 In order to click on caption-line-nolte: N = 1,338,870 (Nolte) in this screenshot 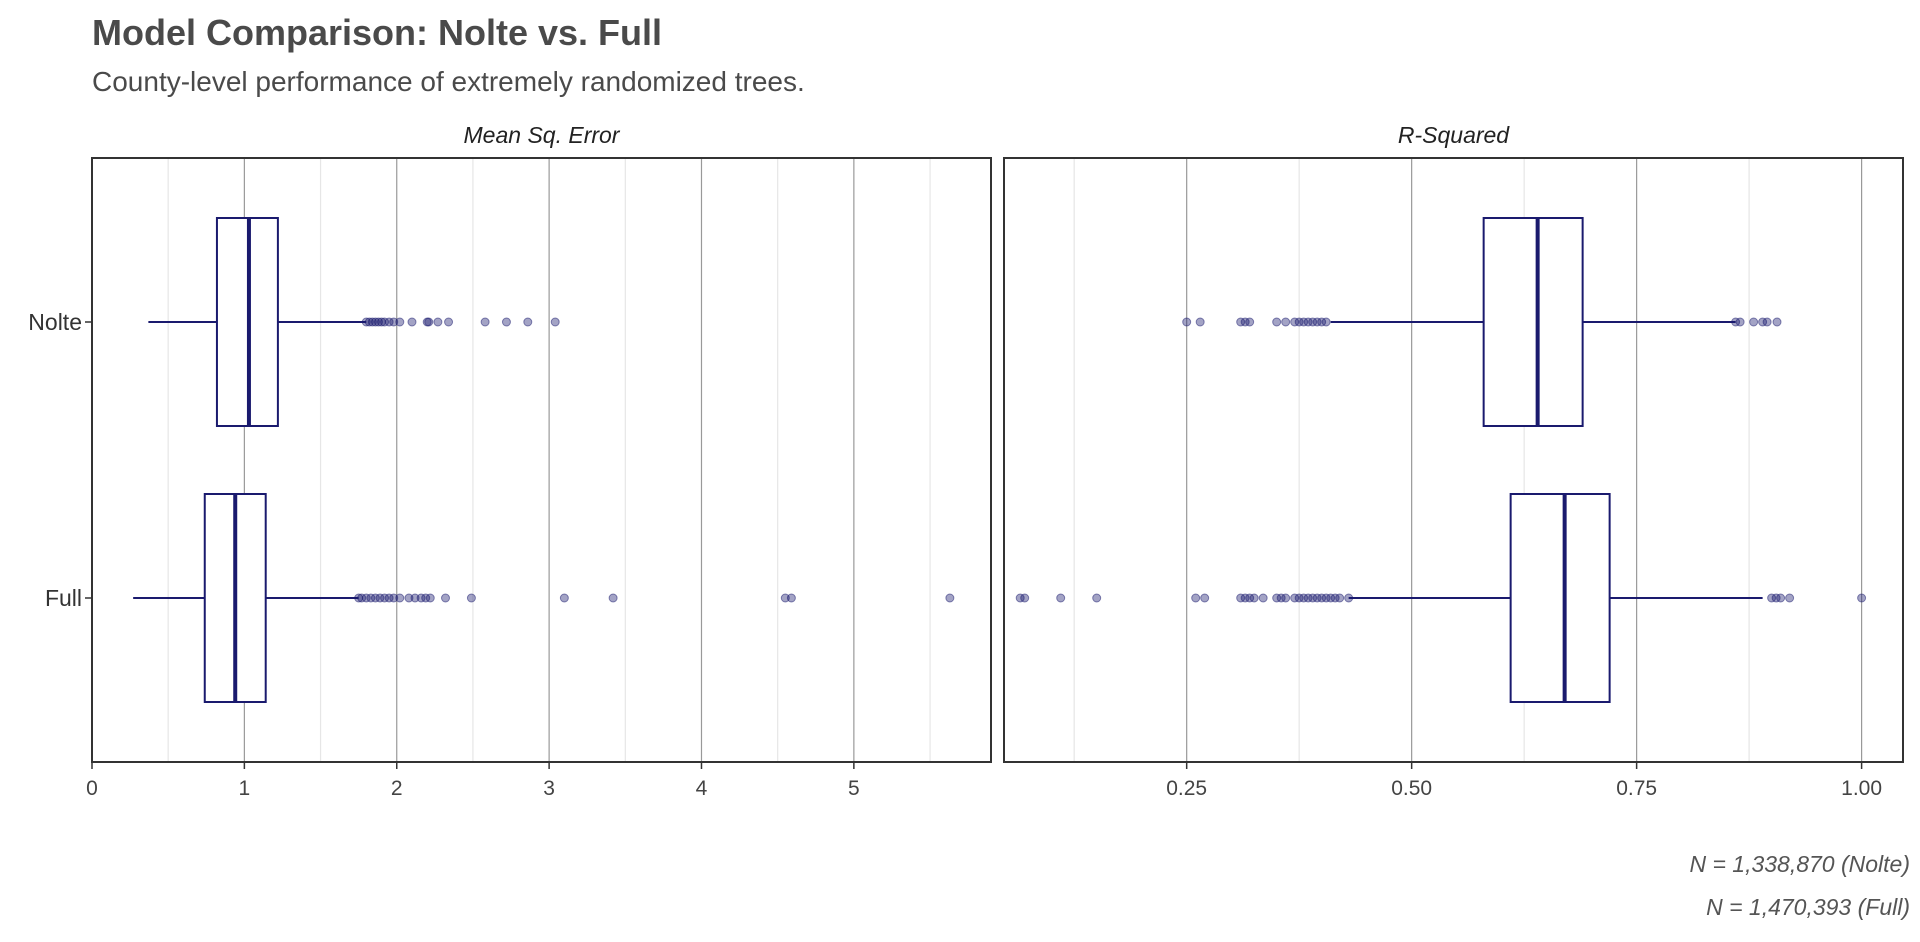, I will do `click(1799, 864)`.